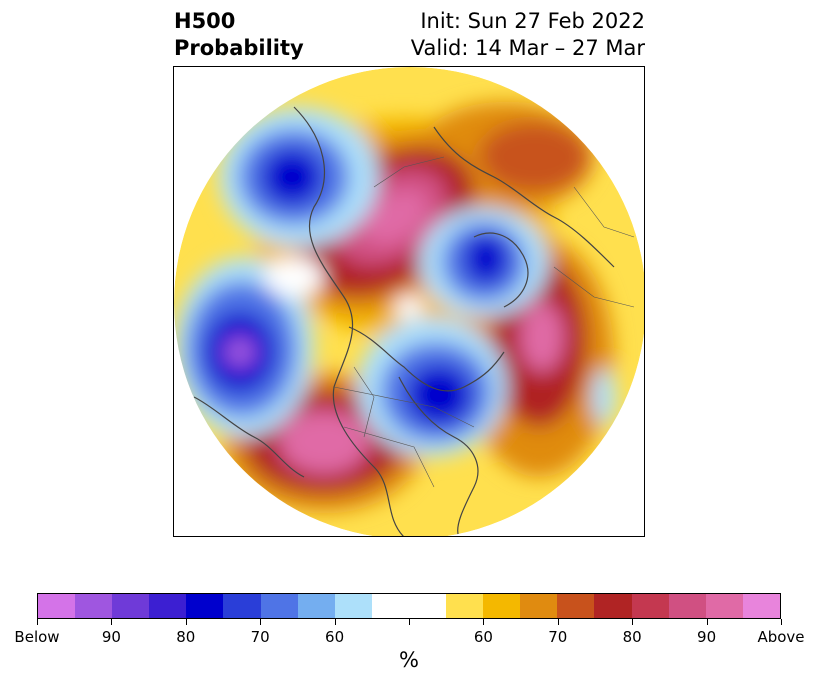 Image resolution: width=819 pixels, height=686 pixels. I want to click on chart-title-left: H500 Probability, so click(239, 35).